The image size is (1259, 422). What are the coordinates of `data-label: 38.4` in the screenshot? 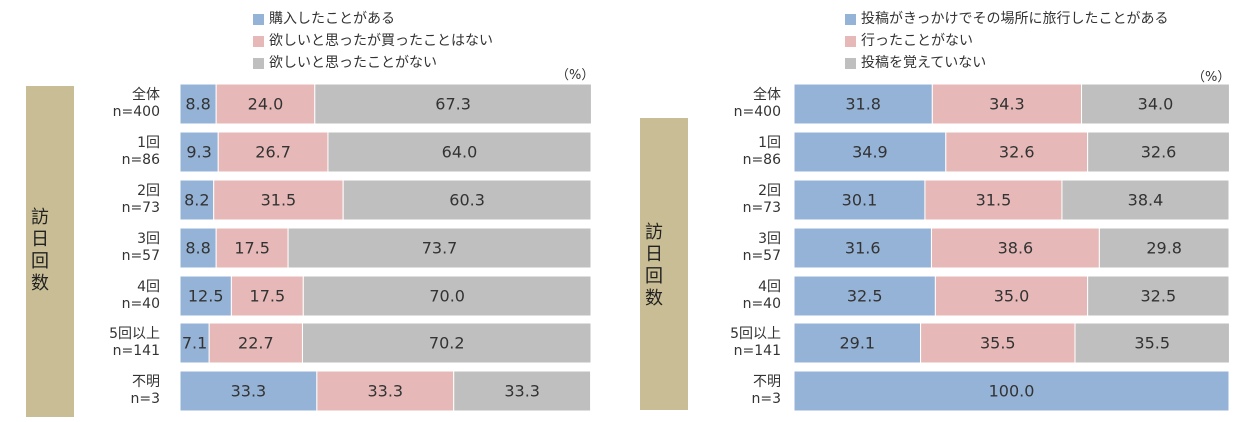 It's located at (1146, 200).